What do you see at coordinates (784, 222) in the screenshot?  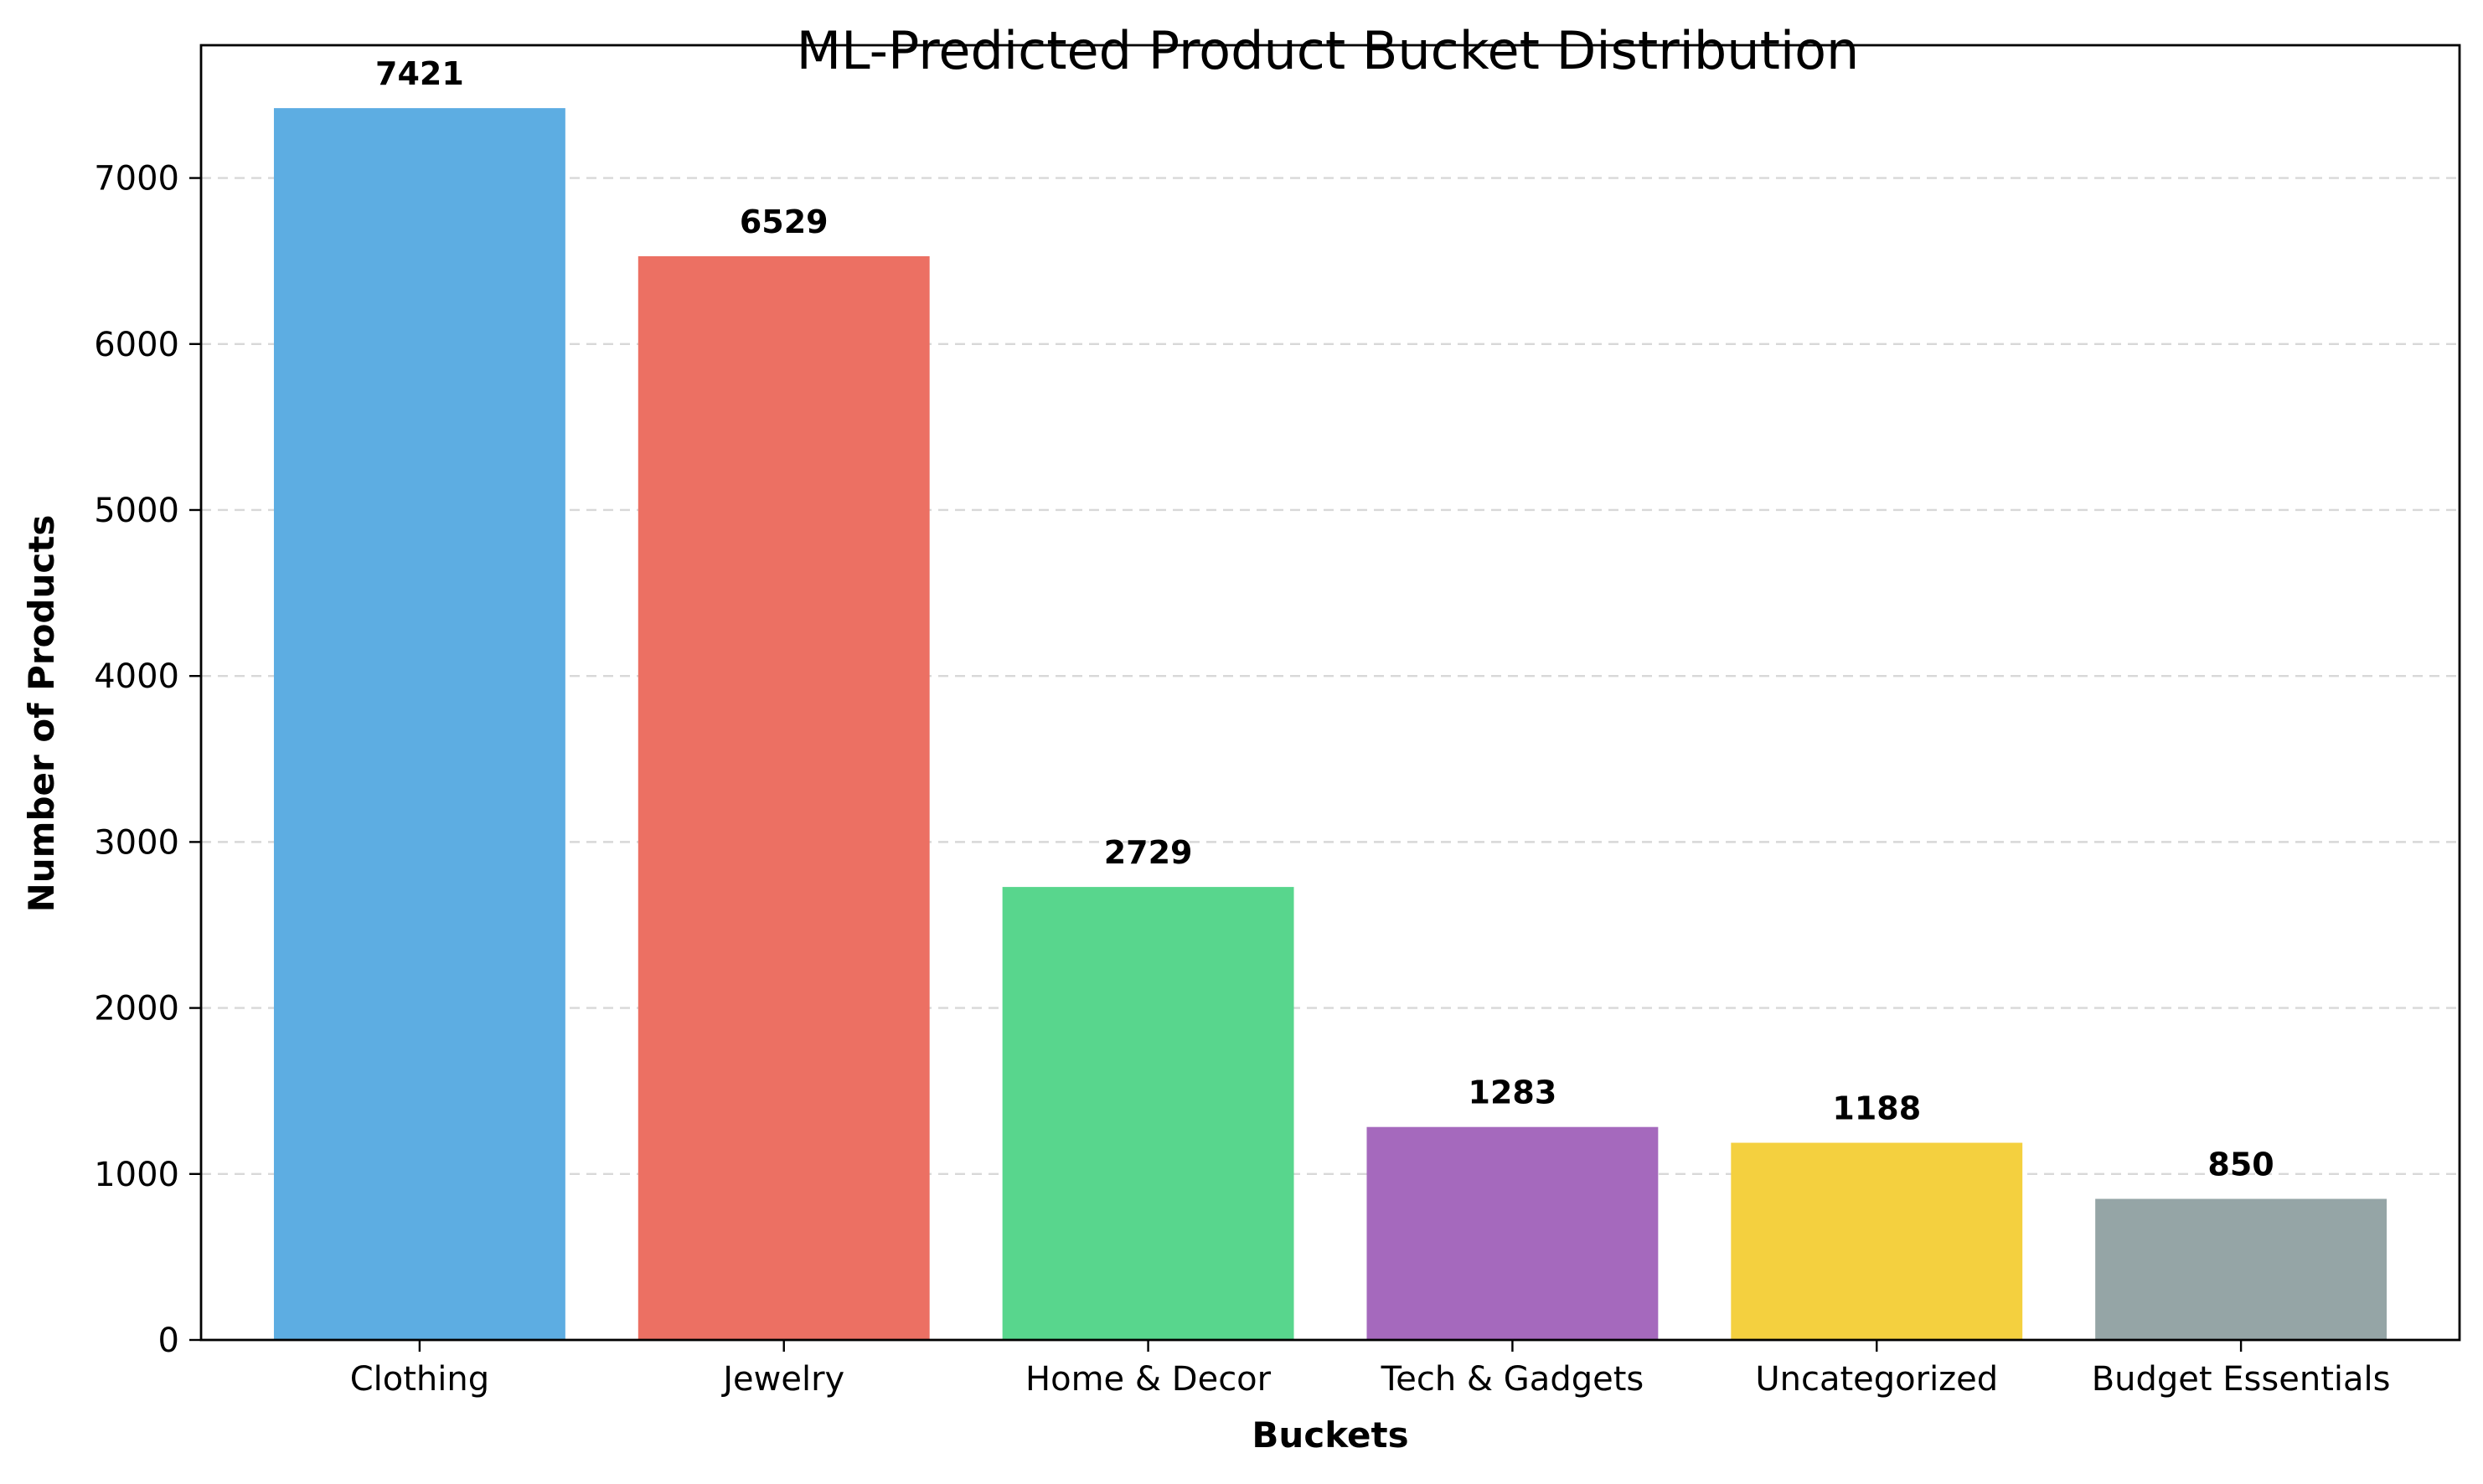 I see `data-label: 6529` at bounding box center [784, 222].